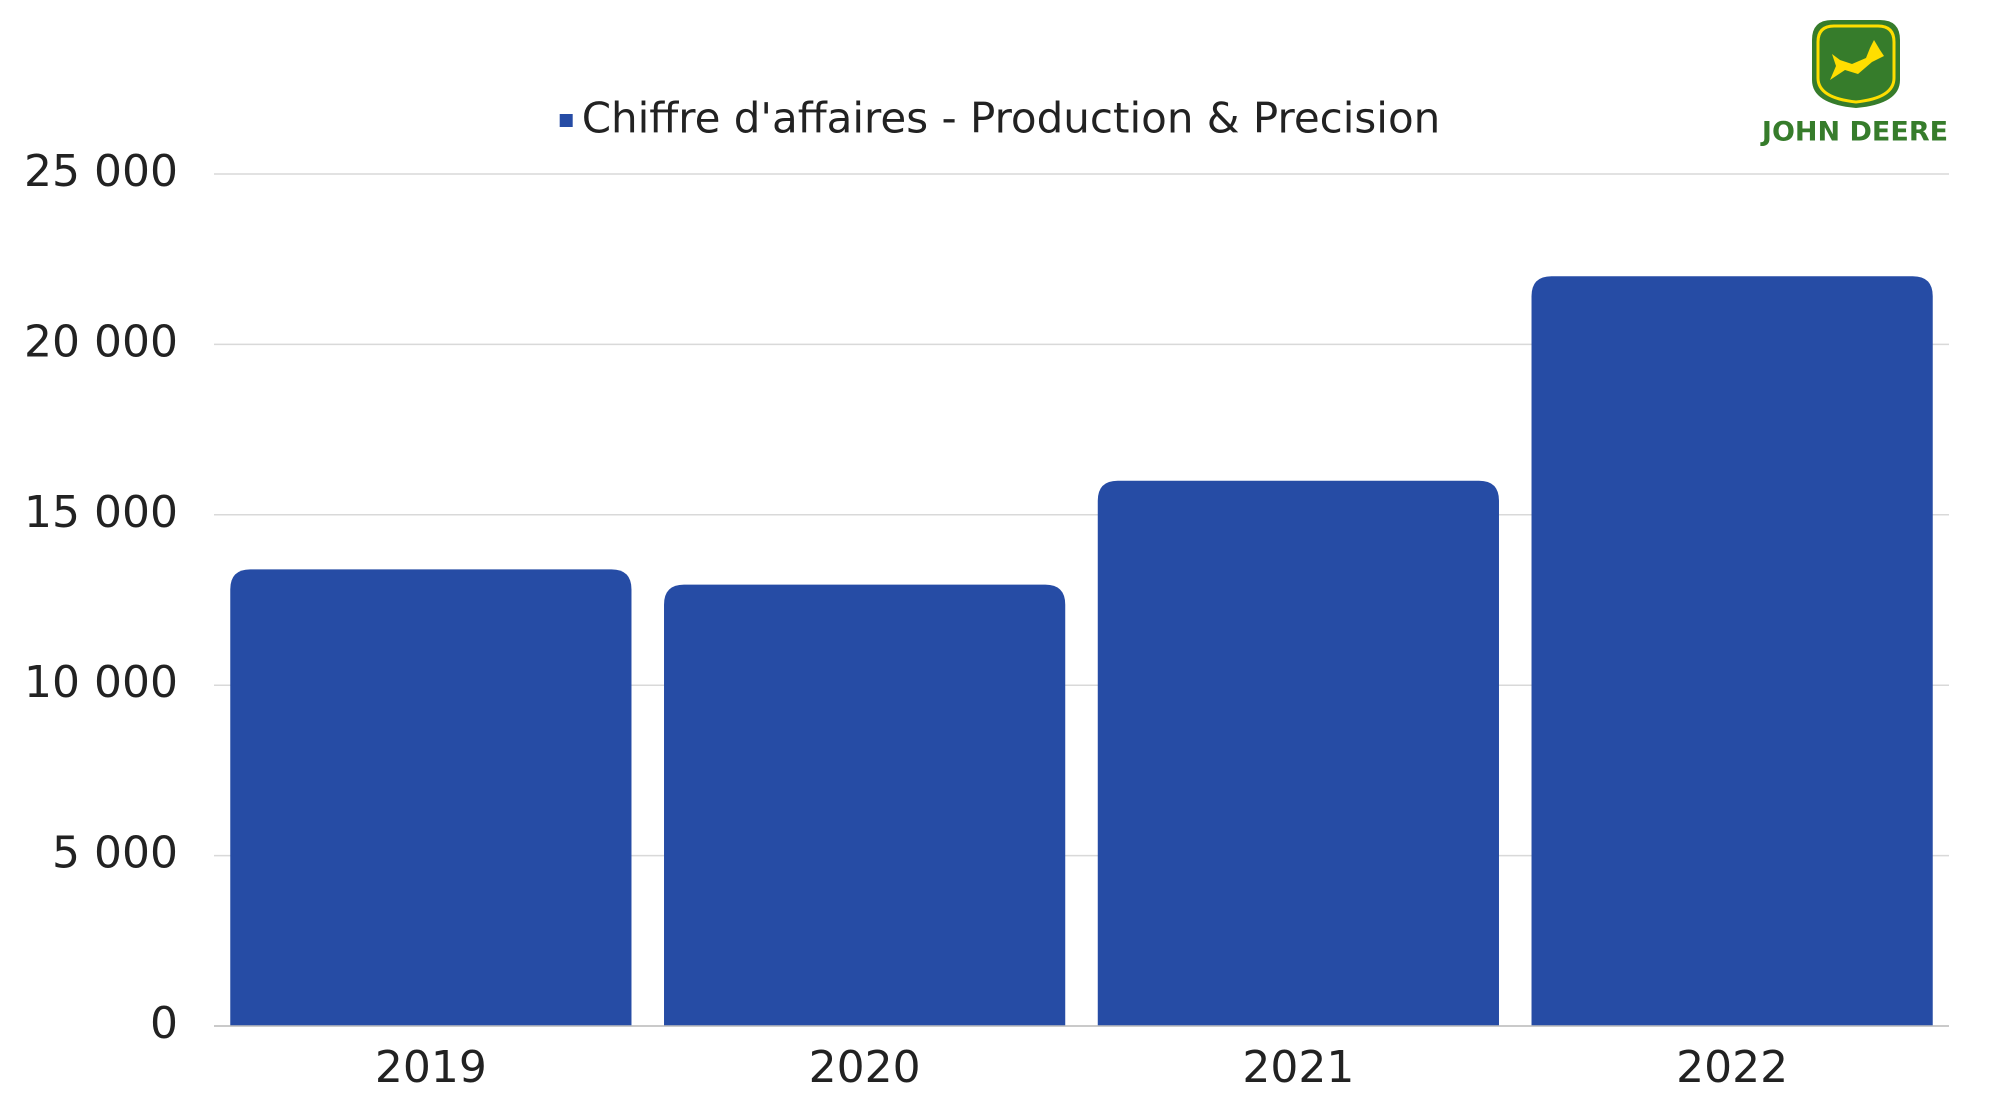 The height and width of the screenshot is (1096, 2000). I want to click on x-tick-label: 2020, so click(865, 1067).